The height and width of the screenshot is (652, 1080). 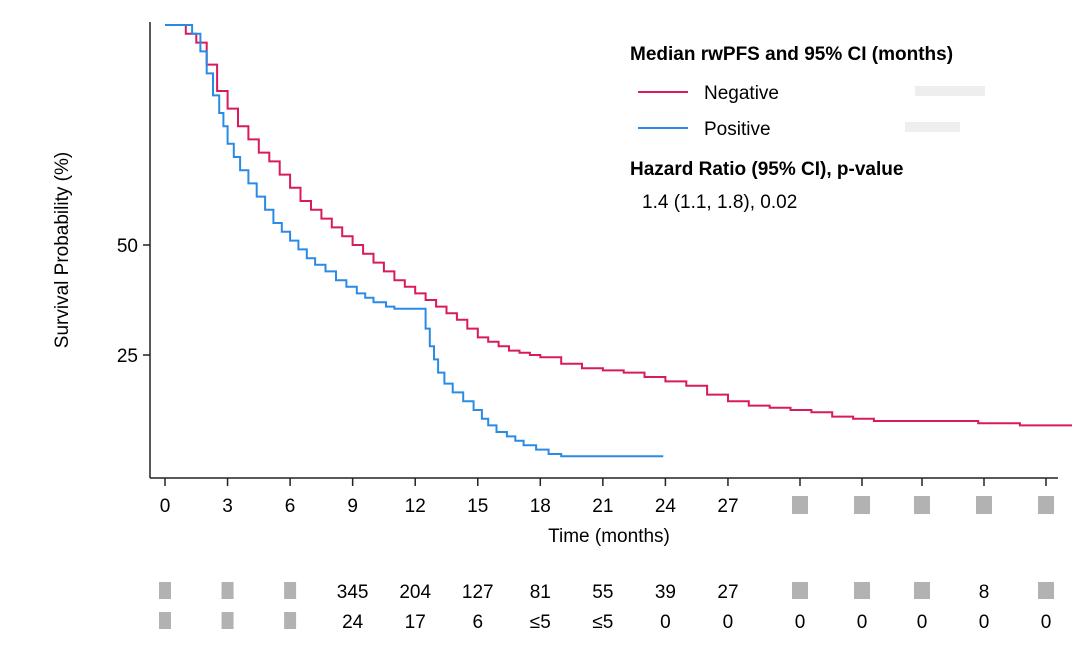 What do you see at coordinates (932, 127) in the screenshot?
I see `obscured-median-positive` at bounding box center [932, 127].